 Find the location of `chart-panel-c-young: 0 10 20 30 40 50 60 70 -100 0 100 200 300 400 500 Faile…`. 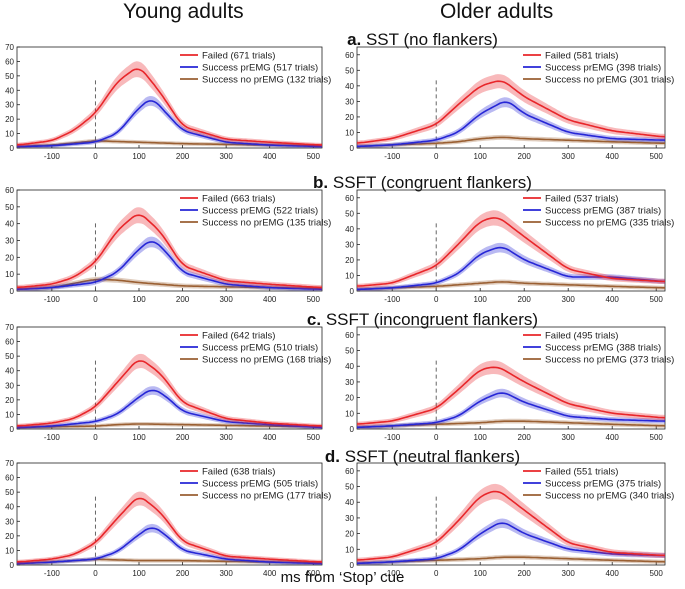

chart-panel-c-young: 0 10 20 30 40 50 60 70 -100 0 100 200 300 400 500 Faile… is located at coordinates (168, 382).